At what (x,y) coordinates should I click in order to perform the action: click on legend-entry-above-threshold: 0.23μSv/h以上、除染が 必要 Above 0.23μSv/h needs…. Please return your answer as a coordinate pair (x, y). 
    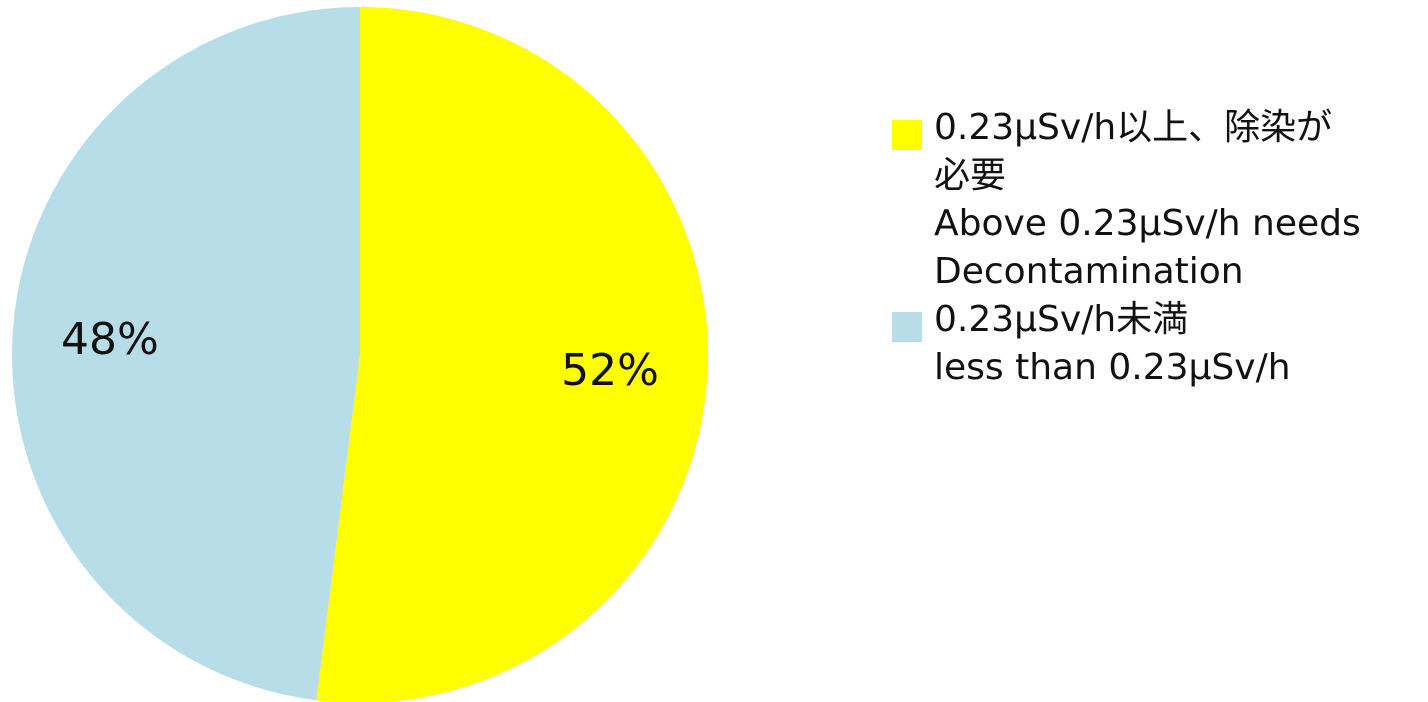
    Looking at the image, I should click on (1152, 200).